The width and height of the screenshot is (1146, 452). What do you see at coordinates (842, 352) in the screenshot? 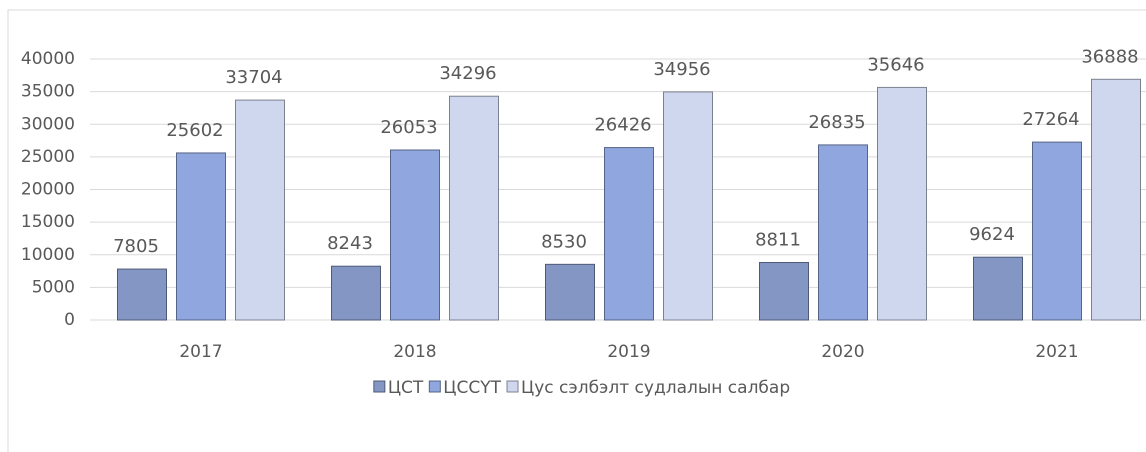
I see `x-tick-label: 2020` at bounding box center [842, 352].